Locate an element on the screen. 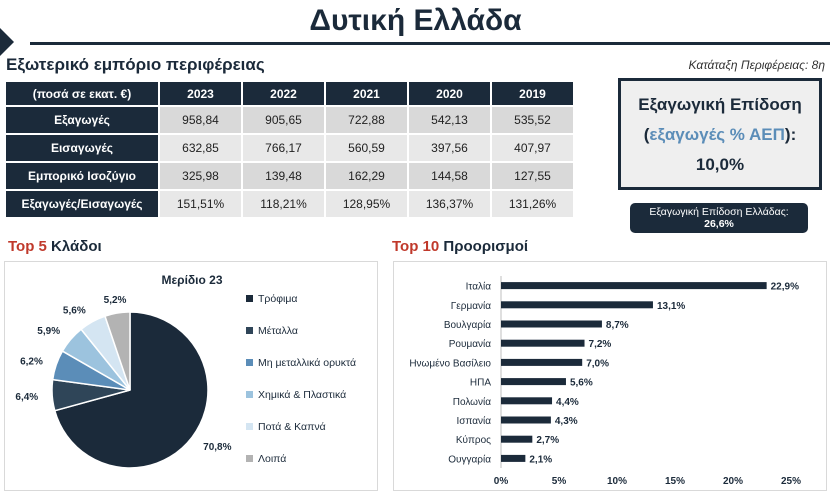  table-cell: 560,59 is located at coordinates (366, 148).